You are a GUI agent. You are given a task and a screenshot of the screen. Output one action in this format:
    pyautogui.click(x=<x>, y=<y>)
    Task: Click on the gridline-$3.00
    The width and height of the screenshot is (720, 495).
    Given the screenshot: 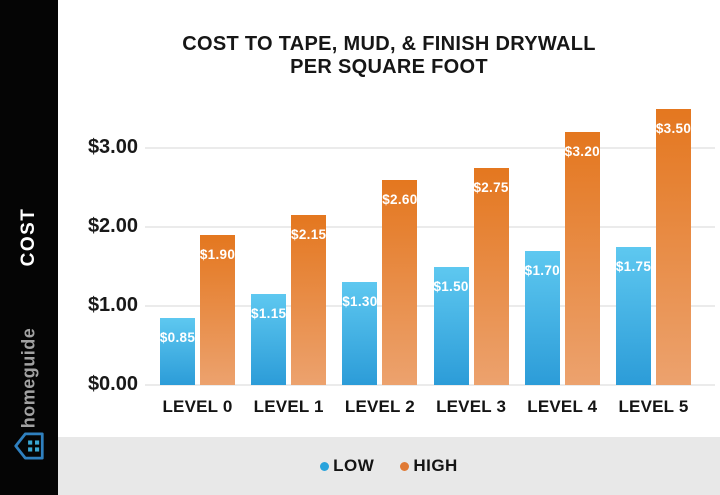 What is the action you would take?
    pyautogui.click(x=430, y=148)
    